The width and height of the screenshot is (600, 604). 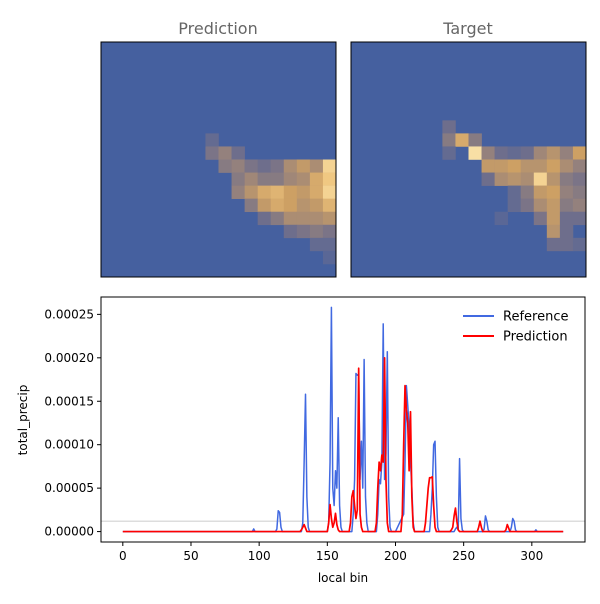 I want to click on legend: Reference Prediction, so click(x=515, y=327).